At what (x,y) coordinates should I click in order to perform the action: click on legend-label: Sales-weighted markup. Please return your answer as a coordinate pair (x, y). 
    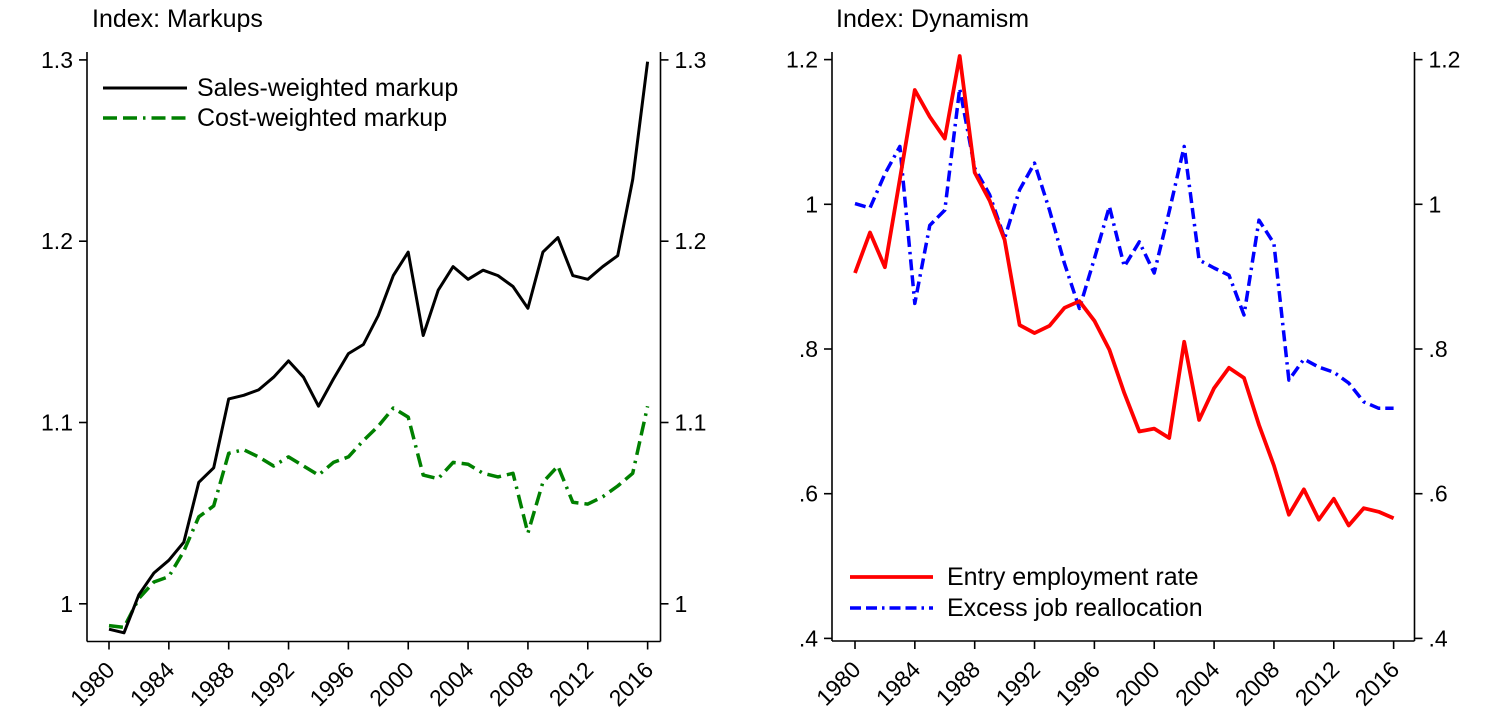
    Looking at the image, I should click on (328, 87).